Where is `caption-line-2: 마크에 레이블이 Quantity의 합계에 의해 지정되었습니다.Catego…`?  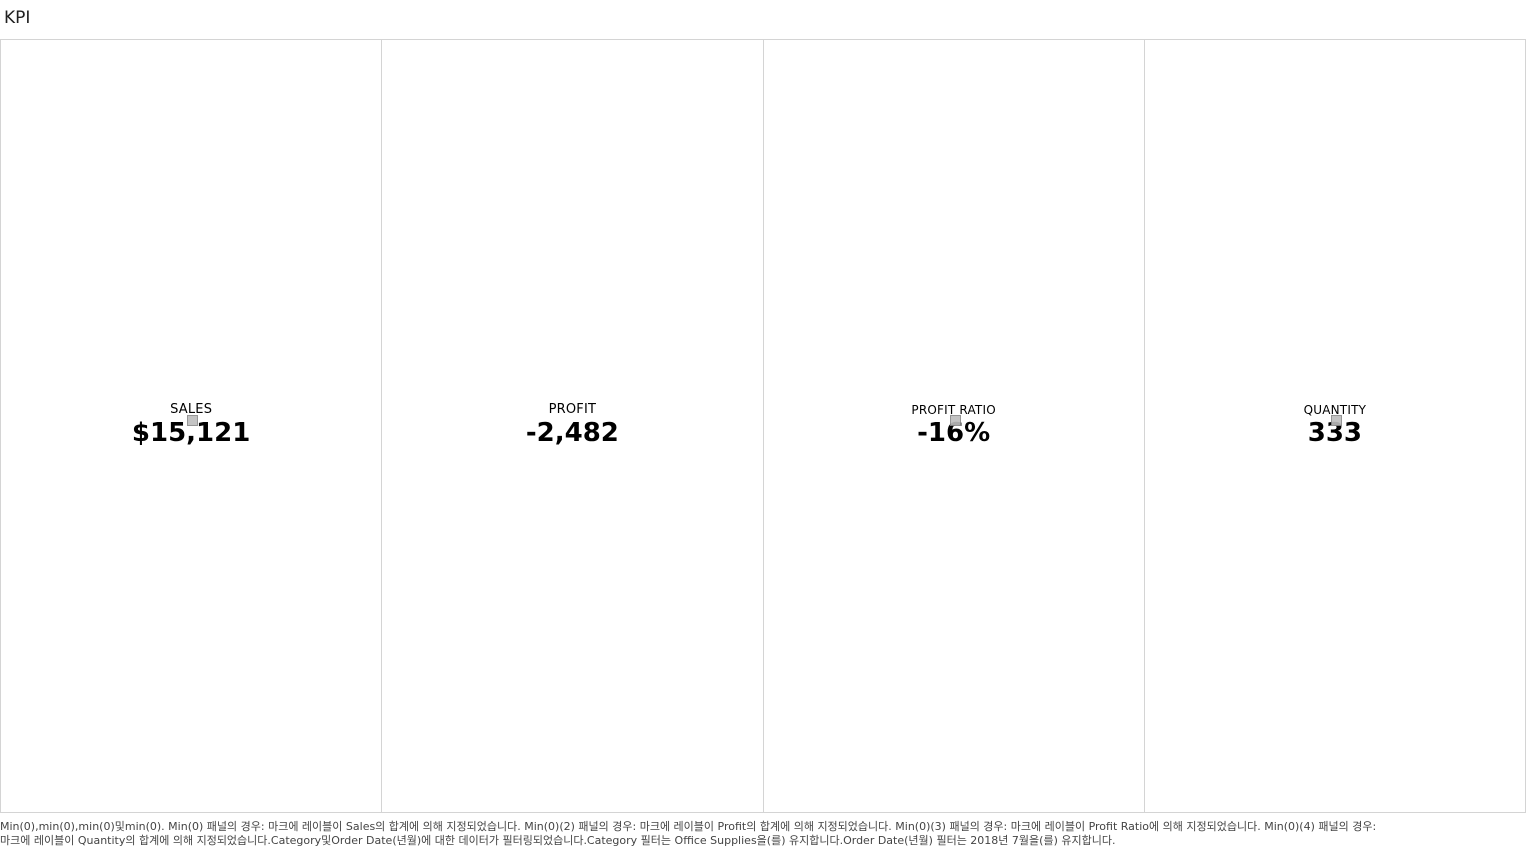
caption-line-2: 마크에 레이블이 Quantity의 합계에 의해 지정되었습니다.Catego… is located at coordinates (558, 840).